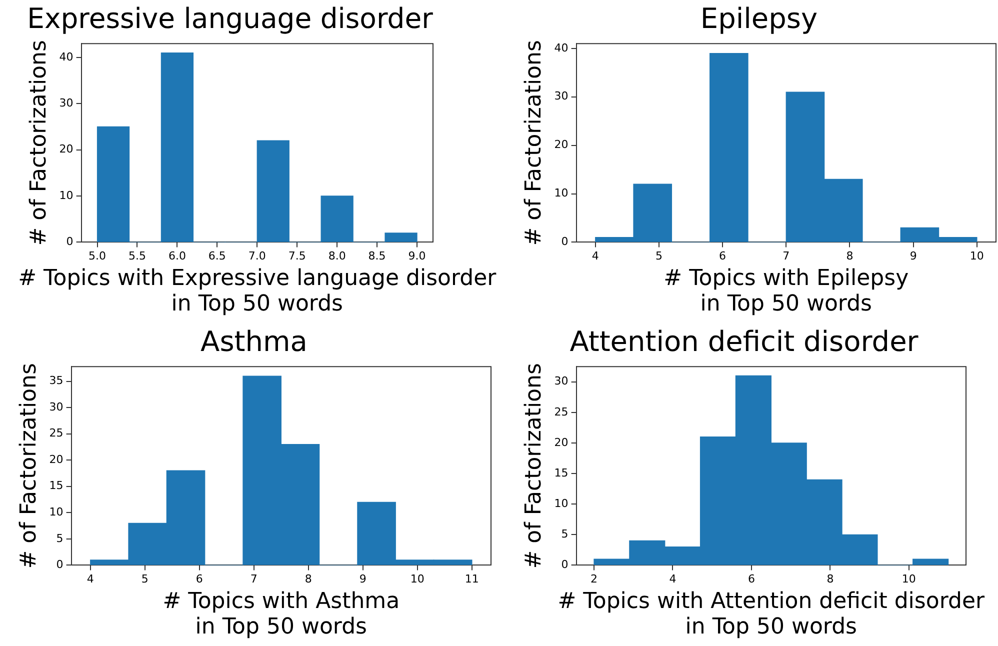 The image size is (998, 646). Describe the element at coordinates (56, 381) in the screenshot. I see `y-tick-label: 35` at that location.